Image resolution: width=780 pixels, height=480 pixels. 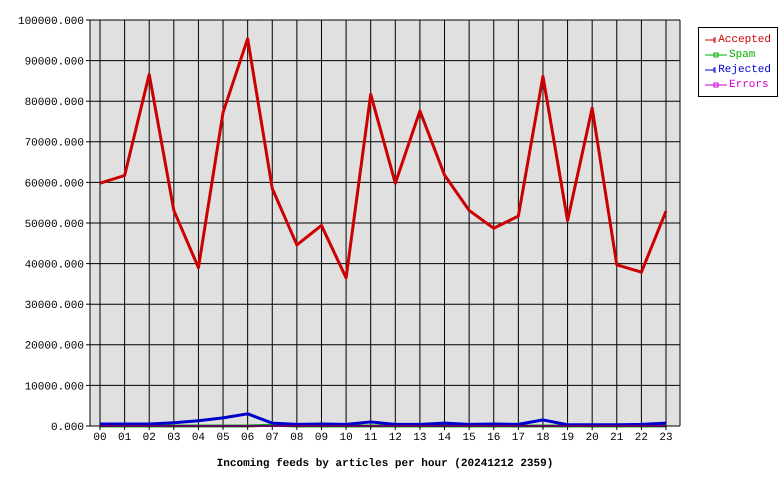 I want to click on x-tick-label: 11, so click(x=371, y=438).